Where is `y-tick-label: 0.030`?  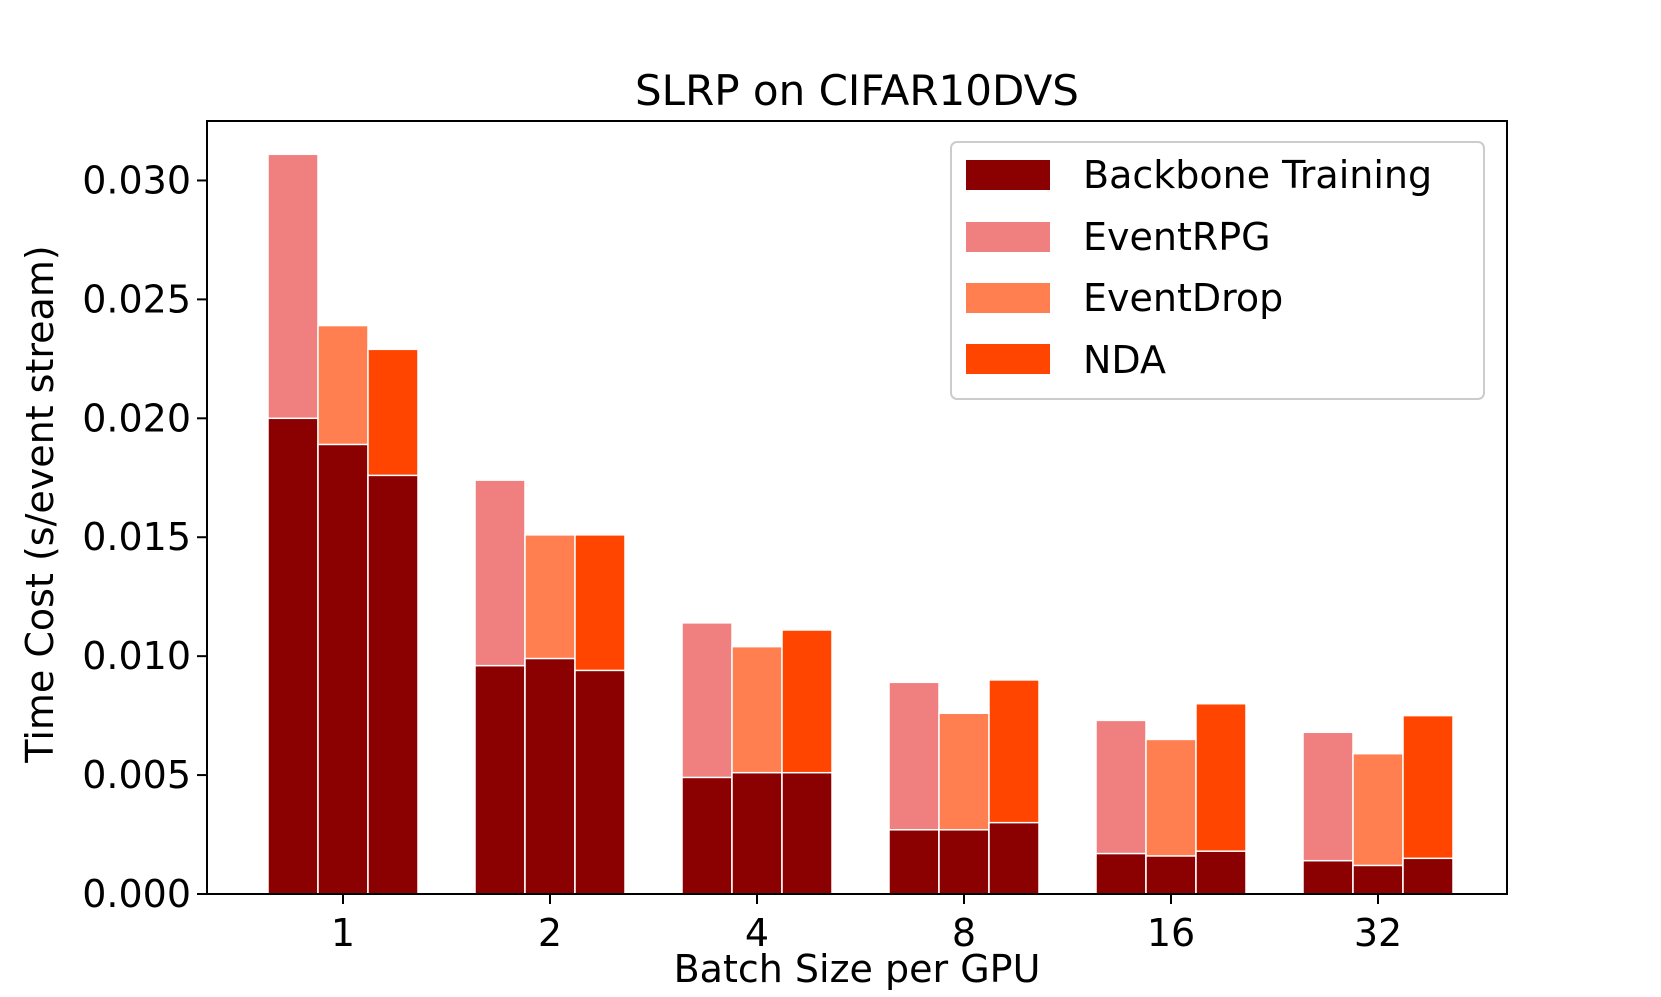 y-tick-label: 0.030 is located at coordinates (136, 180).